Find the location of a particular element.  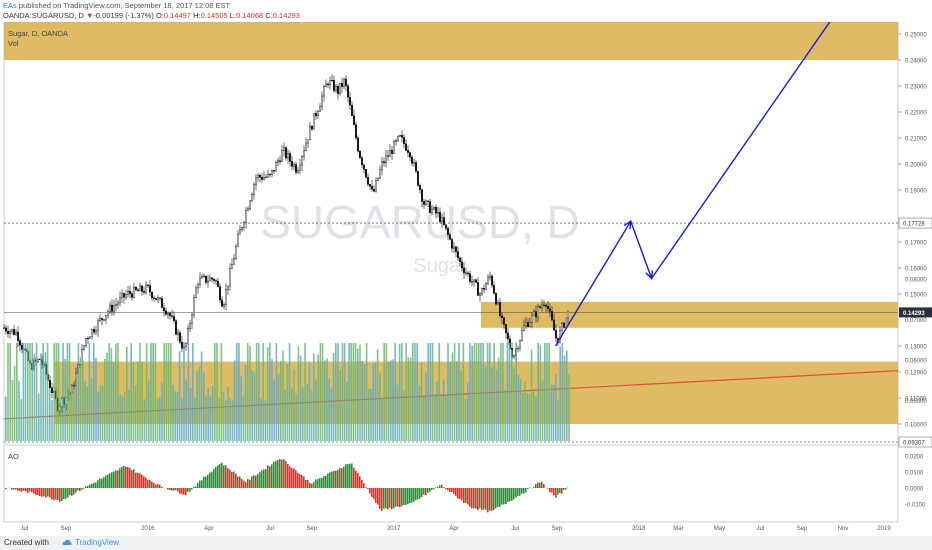

time-tick-label: Sep is located at coordinates (802, 529).